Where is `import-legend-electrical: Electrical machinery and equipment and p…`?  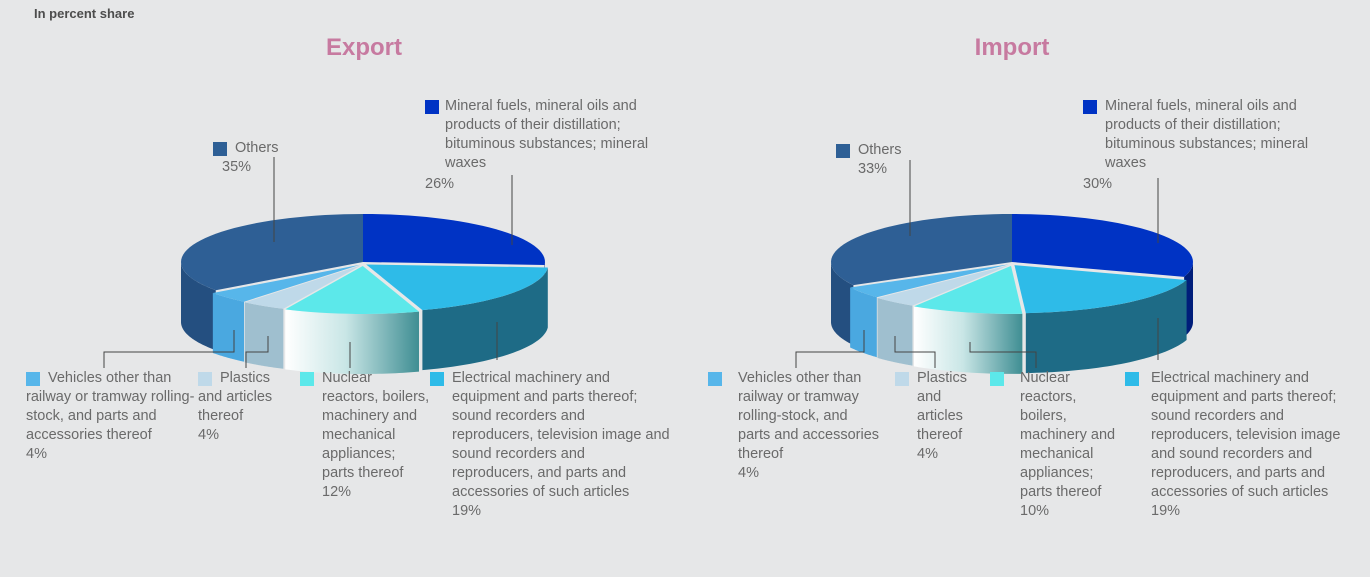
import-legend-electrical: Electrical machinery and equipment and p… is located at coordinates (1237, 445).